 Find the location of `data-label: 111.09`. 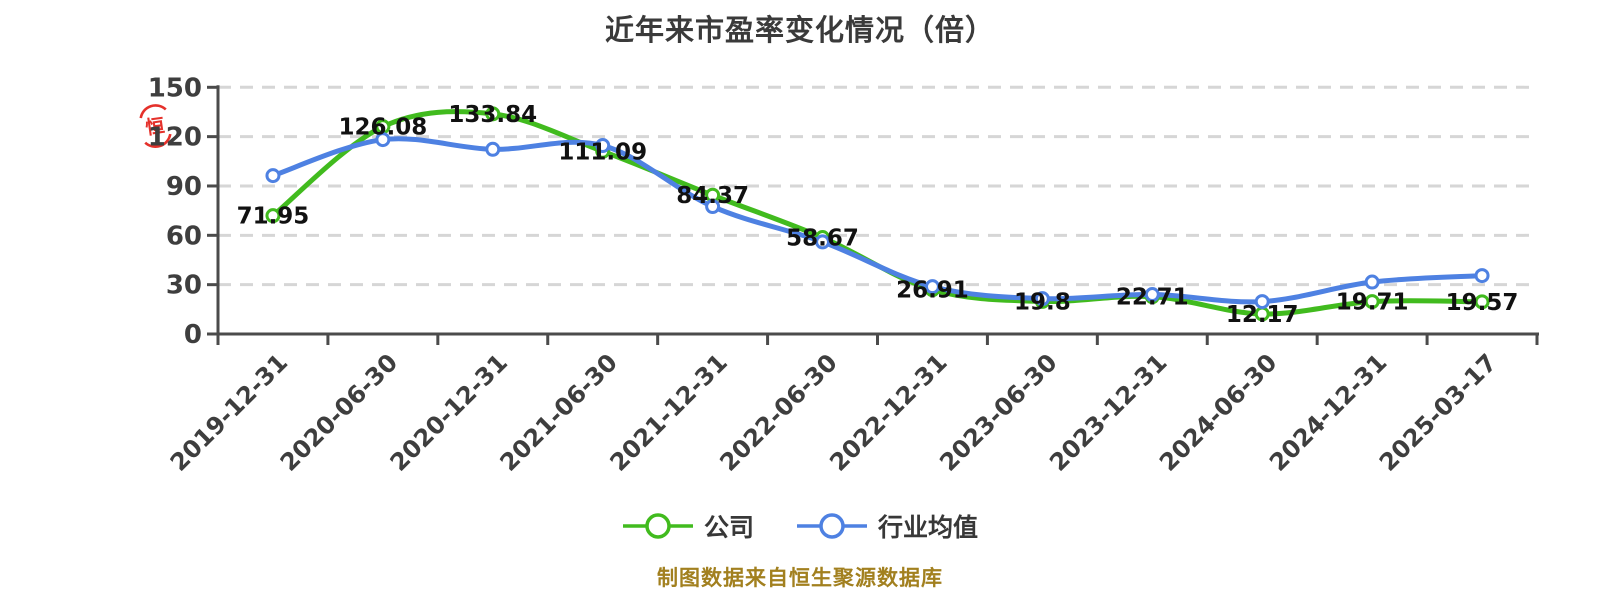

data-label: 111.09 is located at coordinates (602, 152).